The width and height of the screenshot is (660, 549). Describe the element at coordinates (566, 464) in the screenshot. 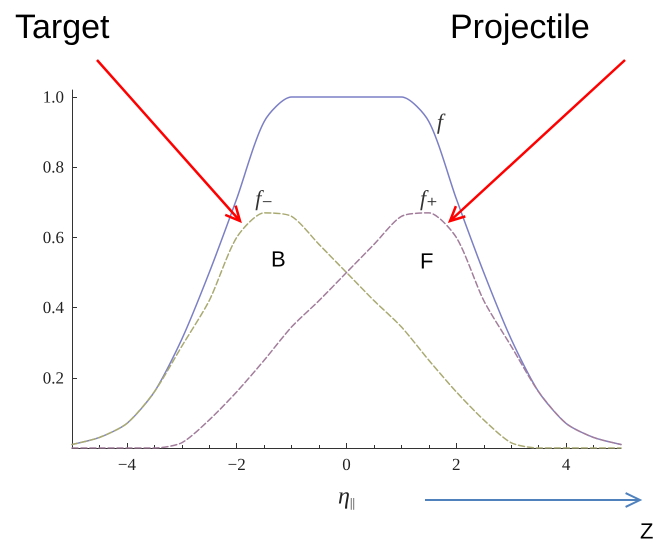

I see `x-tick-label: 4` at that location.